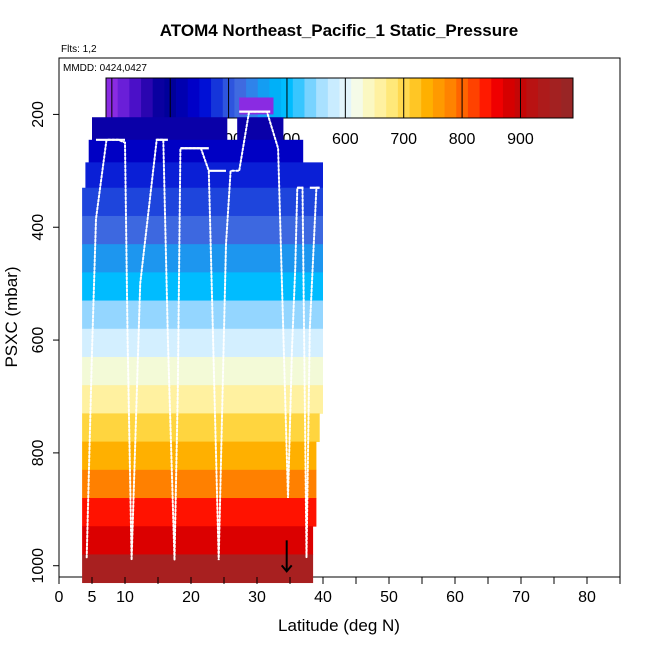 The image size is (650, 650). Describe the element at coordinates (38, 452) in the screenshot. I see `y-axis-tick-label: 800` at that location.